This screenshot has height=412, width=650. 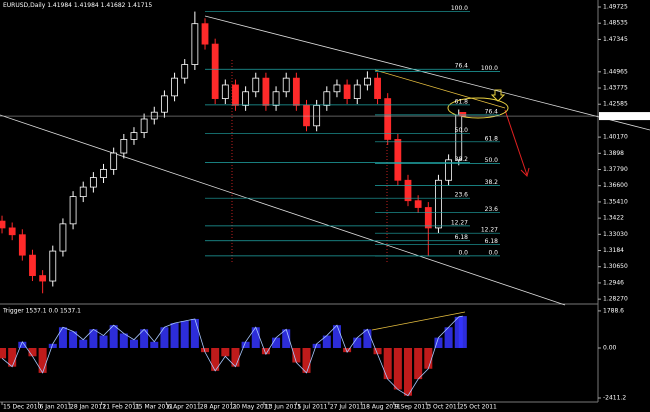 I want to click on x-tick-label: 15 Mar 2011, so click(x=154, y=407).